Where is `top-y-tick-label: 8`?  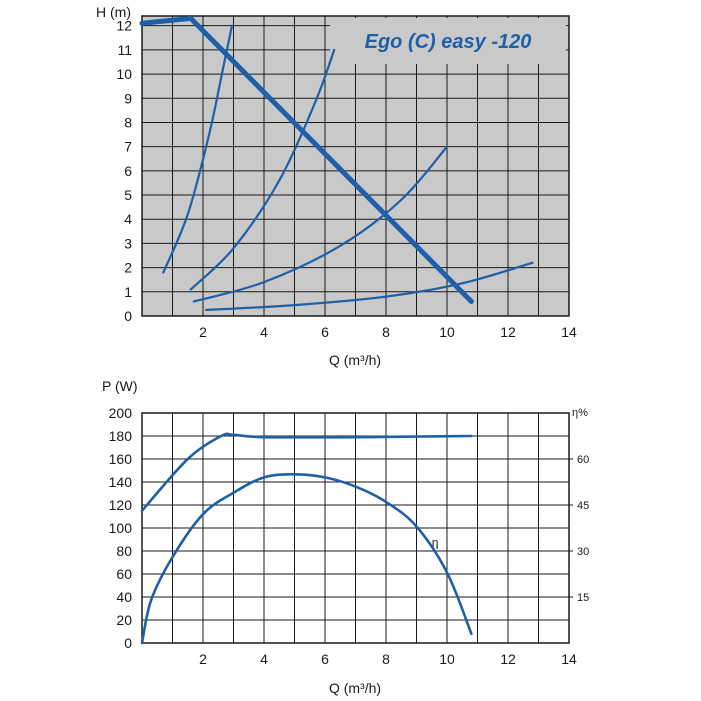 top-y-tick-label: 8 is located at coordinates (128, 122).